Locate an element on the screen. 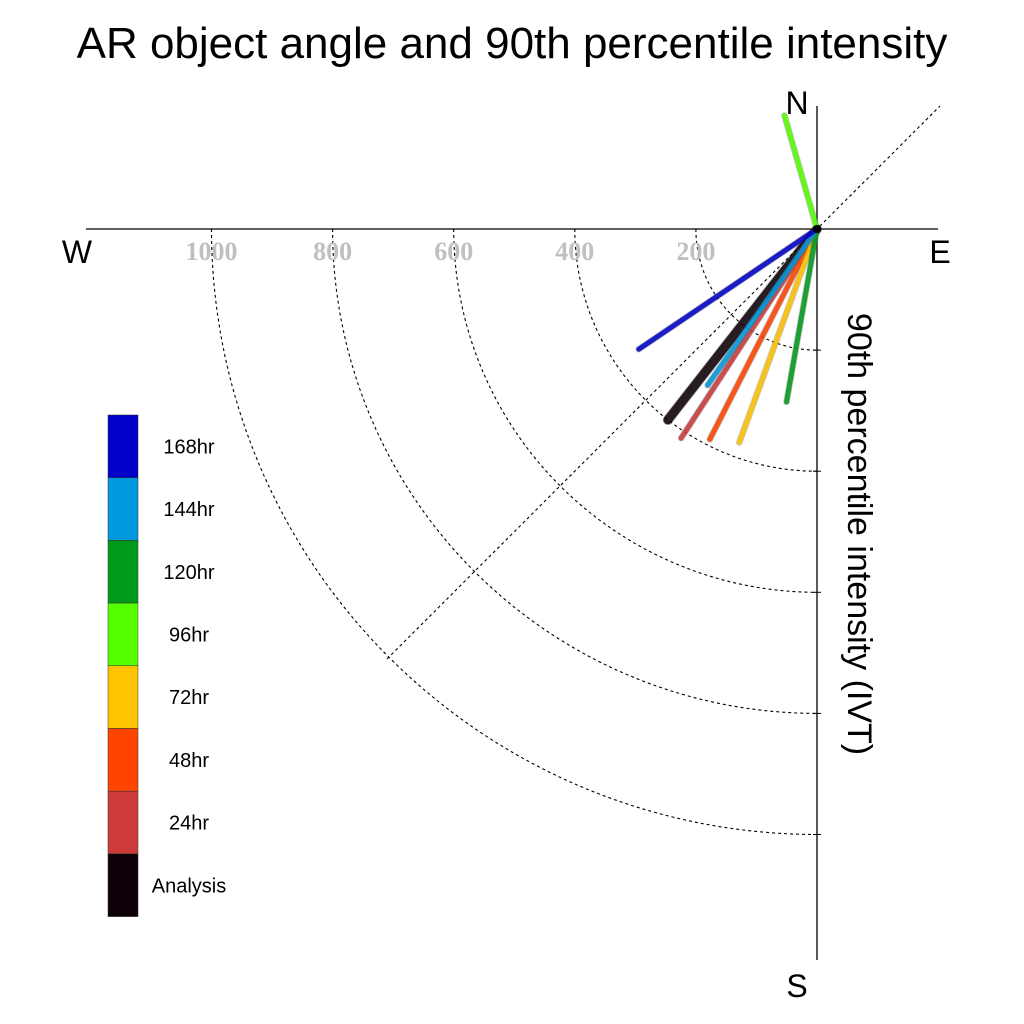 The width and height of the screenshot is (1024, 1024). legend-label-analysis: Analysis is located at coordinates (189, 886).